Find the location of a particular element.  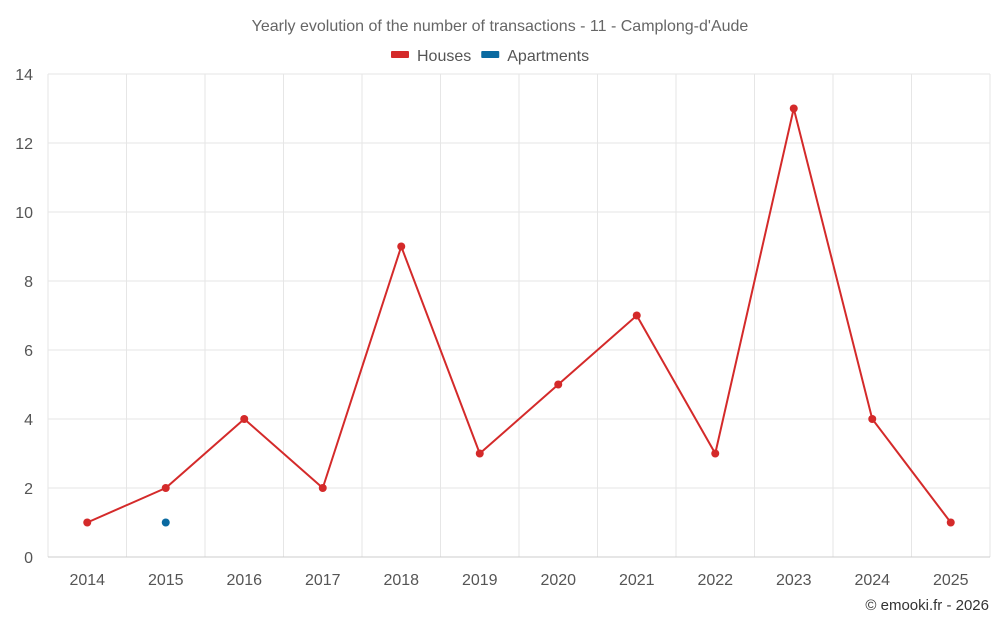

y-axis-ticks: 0 2 4 6 8 10 12 14 is located at coordinates (24, 317).